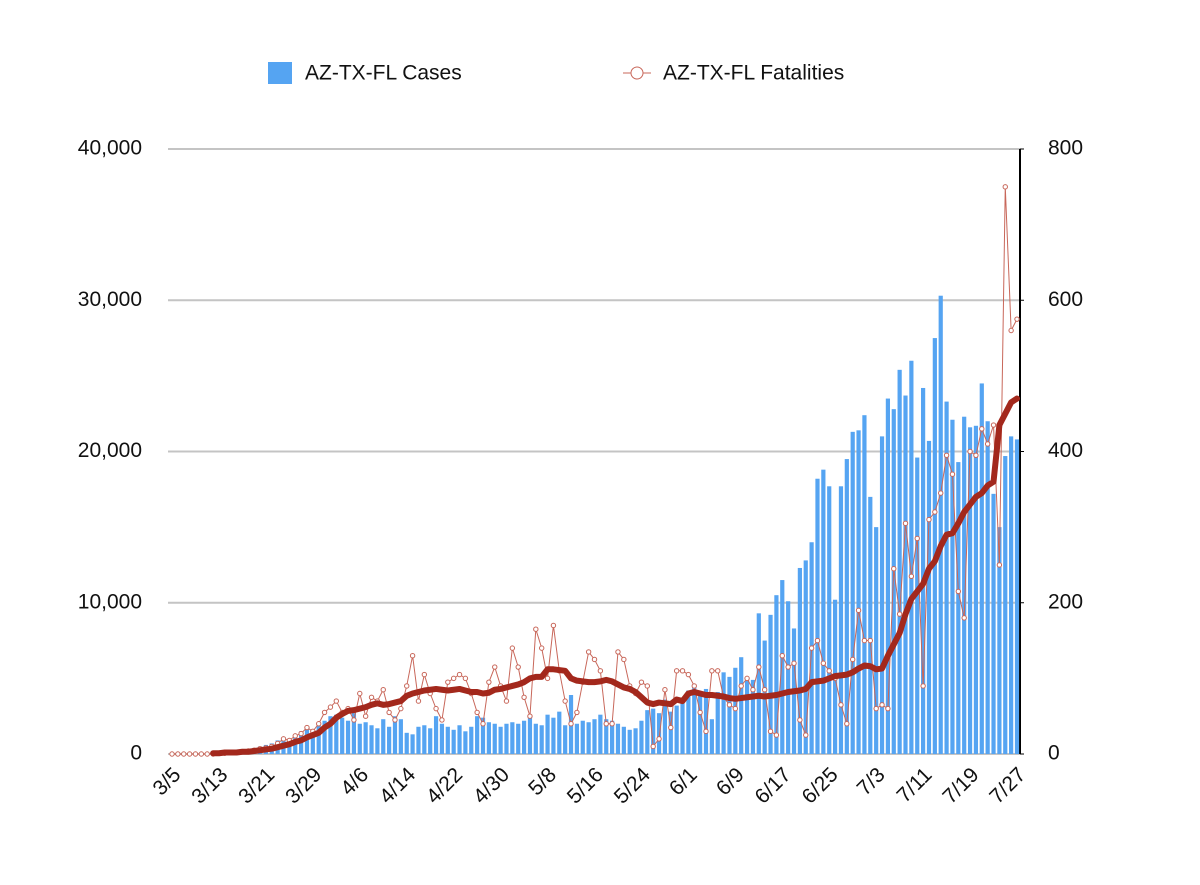  Describe the element at coordinates (136, 753) in the screenshot. I see `y-tick-label: 0` at that location.